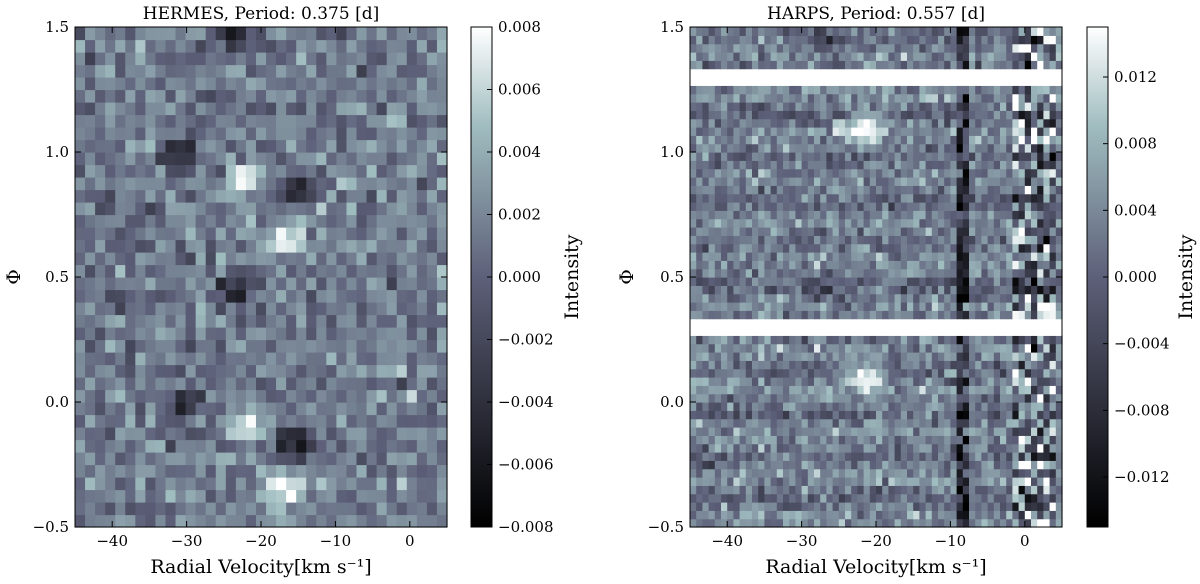 Image resolution: width=1200 pixels, height=584 pixels. What do you see at coordinates (526, 527) in the screenshot?
I see `colorbar-tick-label: −0.008` at bounding box center [526, 527].